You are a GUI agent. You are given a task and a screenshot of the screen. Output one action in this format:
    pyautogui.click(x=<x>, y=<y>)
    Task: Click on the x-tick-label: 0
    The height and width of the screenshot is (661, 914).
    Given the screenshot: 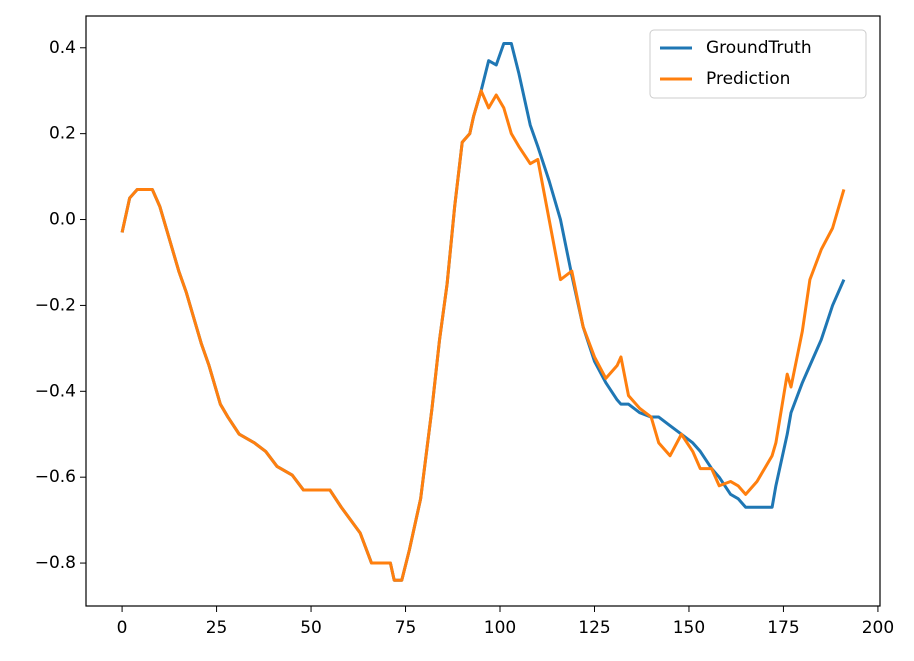 What is the action you would take?
    pyautogui.click(x=122, y=628)
    